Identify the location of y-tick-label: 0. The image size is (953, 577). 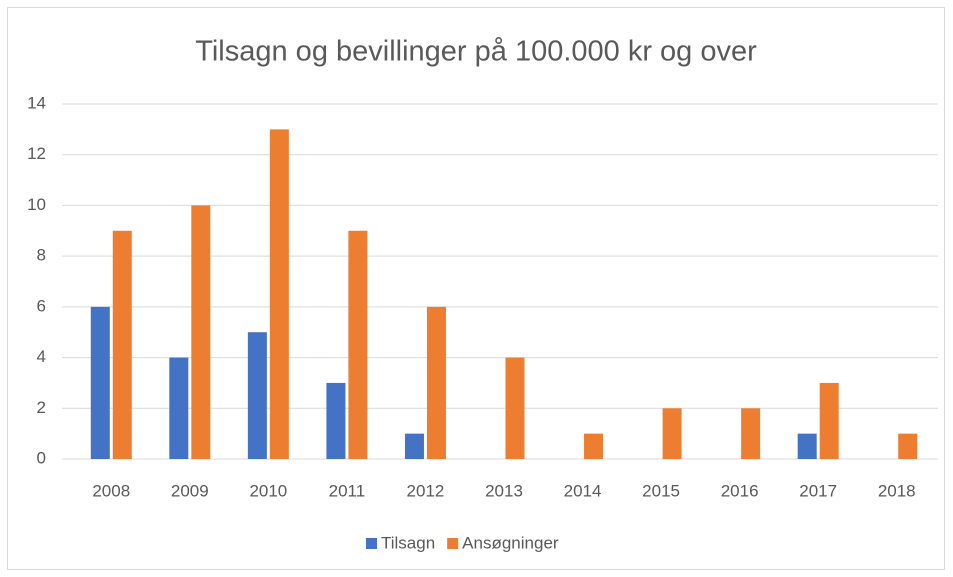
(41, 457).